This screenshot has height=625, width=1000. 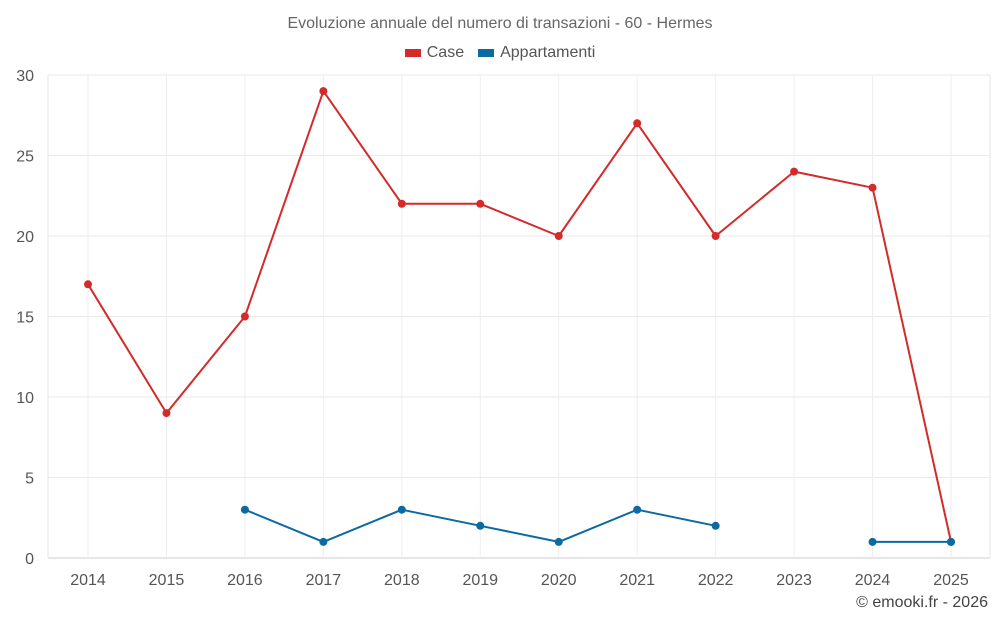 I want to click on y-tick-label: 5, so click(x=29, y=479).